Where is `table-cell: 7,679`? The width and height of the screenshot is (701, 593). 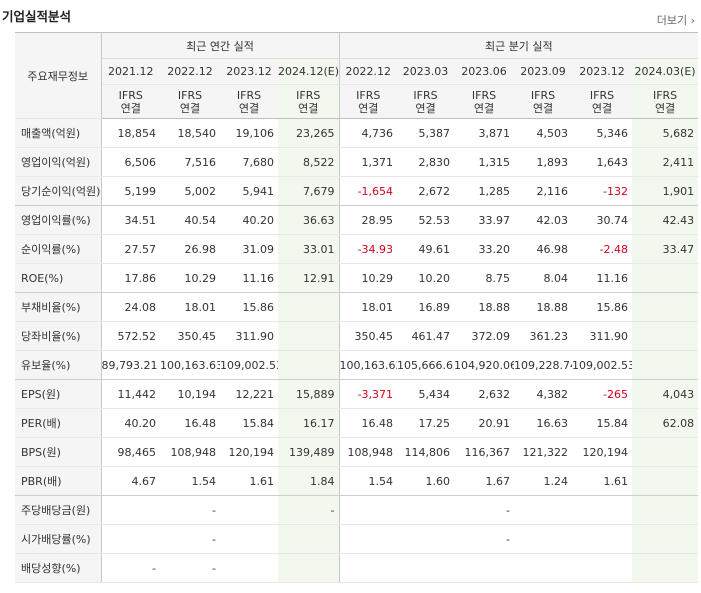 table-cell: 7,679 is located at coordinates (309, 191).